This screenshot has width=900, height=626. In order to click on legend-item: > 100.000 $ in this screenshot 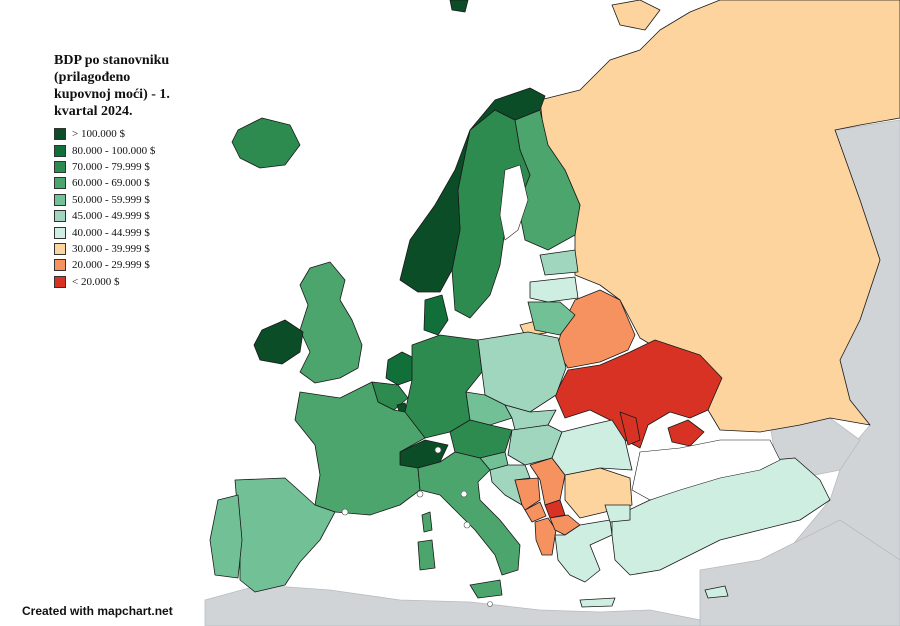, I will do `click(124, 134)`.